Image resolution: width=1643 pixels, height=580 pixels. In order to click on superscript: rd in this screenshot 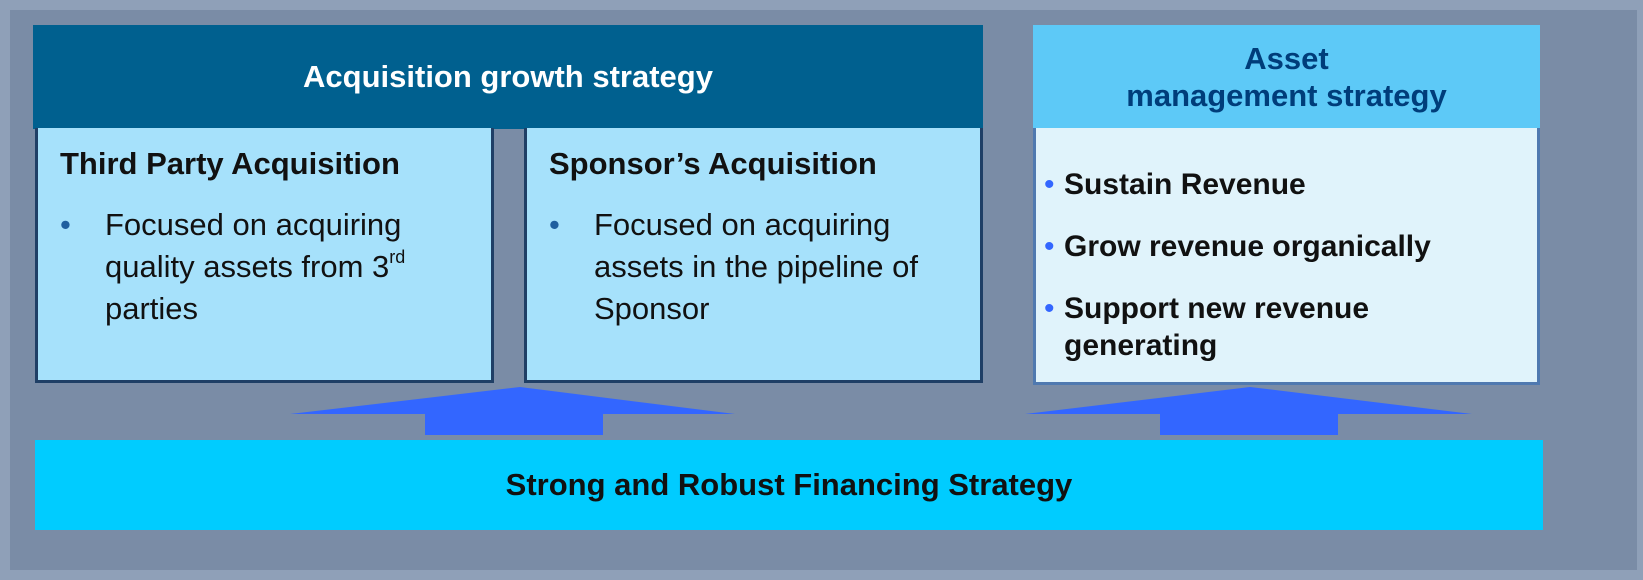, I will do `click(397, 257)`.